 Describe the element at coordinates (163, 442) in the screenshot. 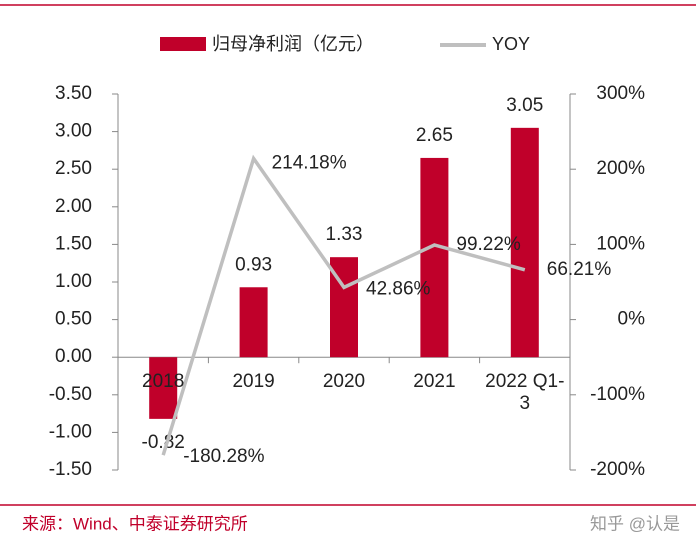

I see `bar-value-label: -0.82` at that location.